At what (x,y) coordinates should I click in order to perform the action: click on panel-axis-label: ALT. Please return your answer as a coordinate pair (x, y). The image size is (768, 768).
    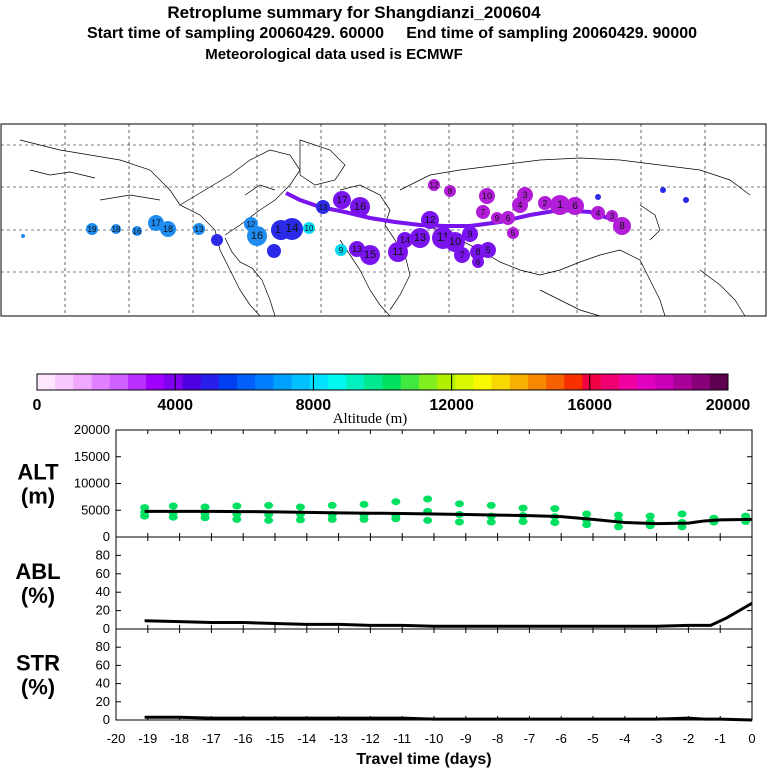
    Looking at the image, I should click on (38, 472).